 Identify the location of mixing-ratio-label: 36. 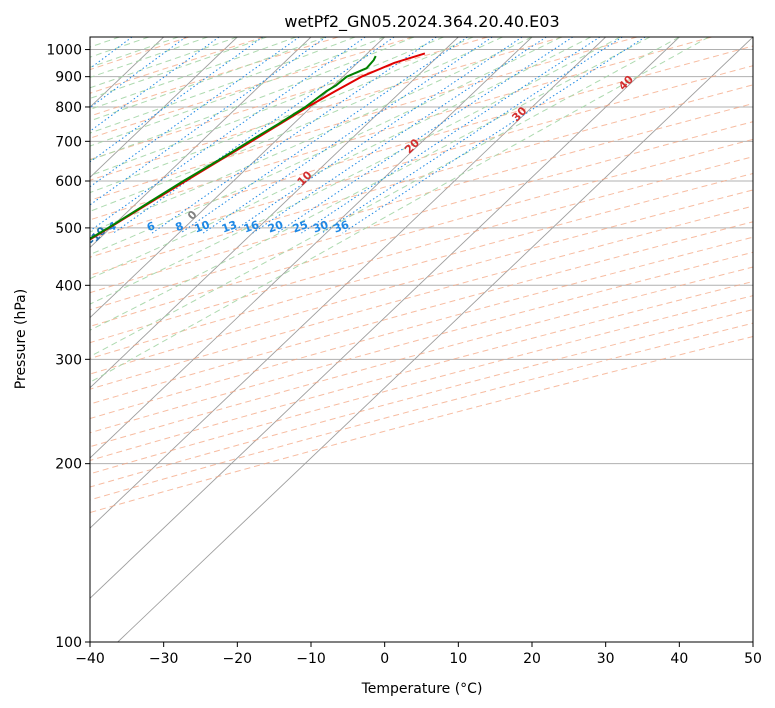
(341, 227).